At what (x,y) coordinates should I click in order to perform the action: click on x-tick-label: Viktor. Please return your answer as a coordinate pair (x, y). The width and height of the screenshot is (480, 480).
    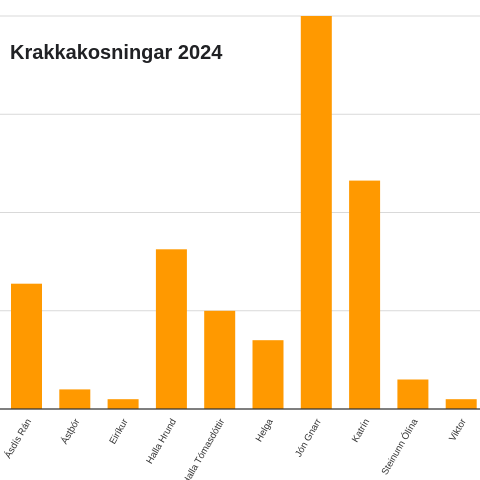
    Looking at the image, I should click on (458, 430).